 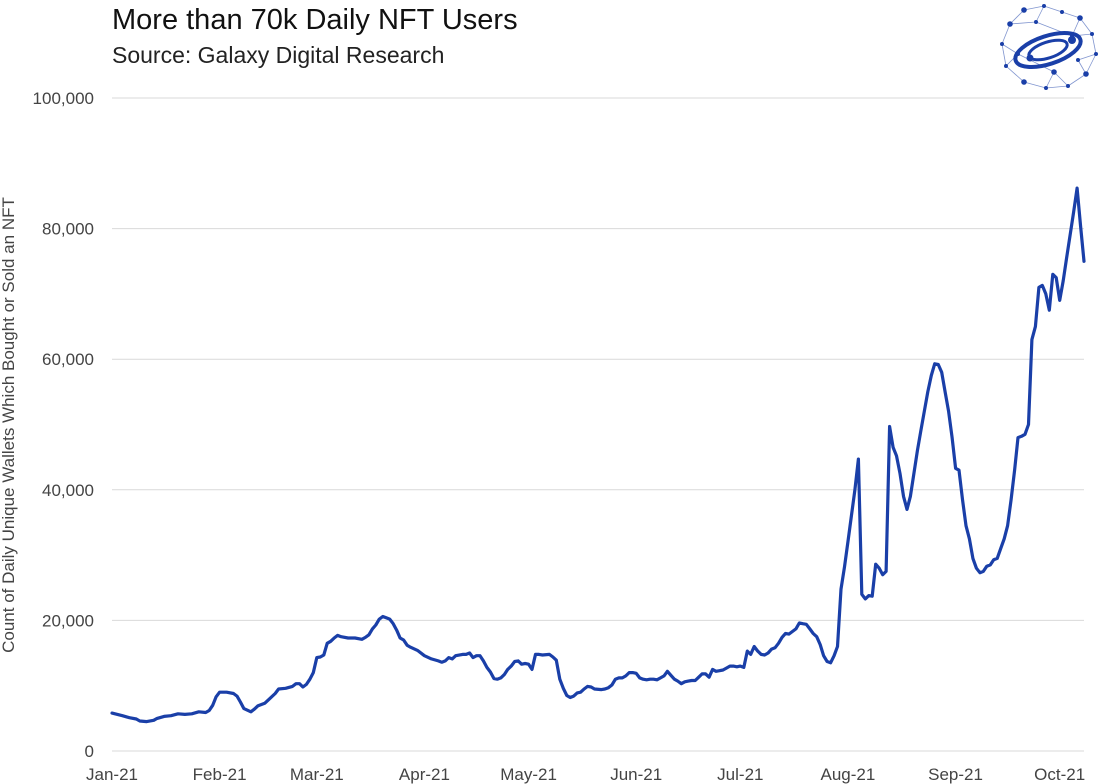 I want to click on x-tick-label: Apr-21, so click(x=424, y=774).